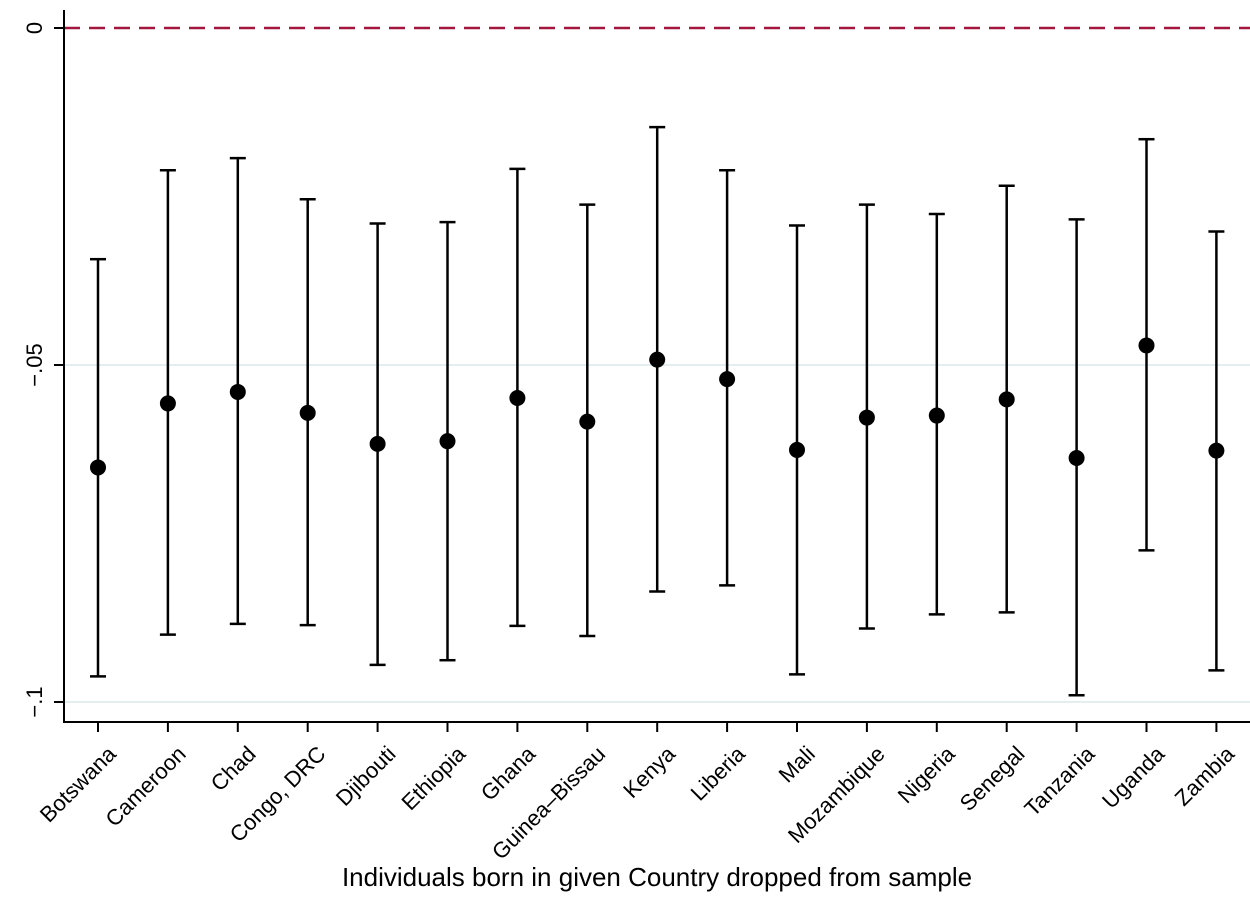  What do you see at coordinates (718, 773) in the screenshot?
I see `x-tick-label-9: Liberia` at bounding box center [718, 773].